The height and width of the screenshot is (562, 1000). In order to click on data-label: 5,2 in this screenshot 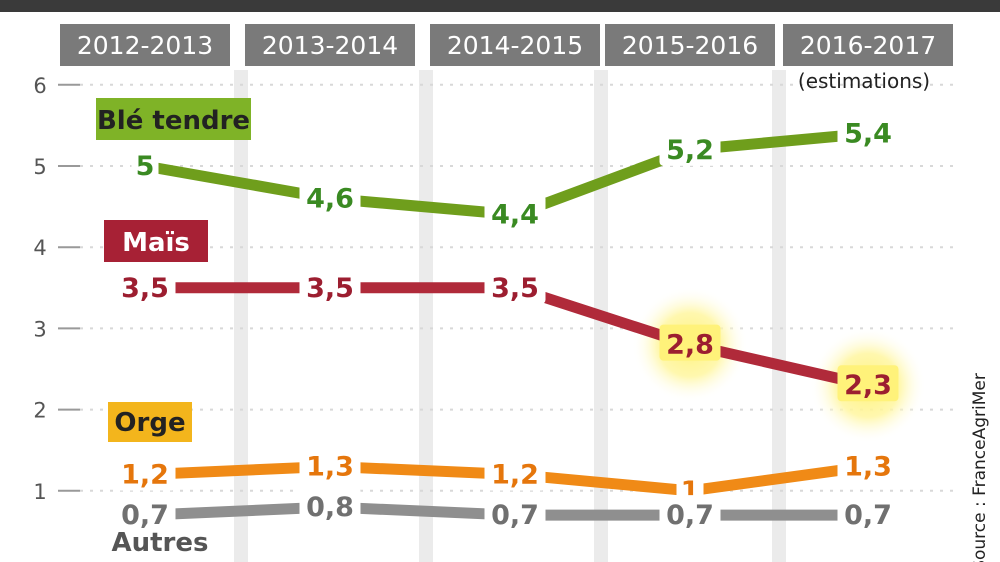, I will do `click(690, 150)`.